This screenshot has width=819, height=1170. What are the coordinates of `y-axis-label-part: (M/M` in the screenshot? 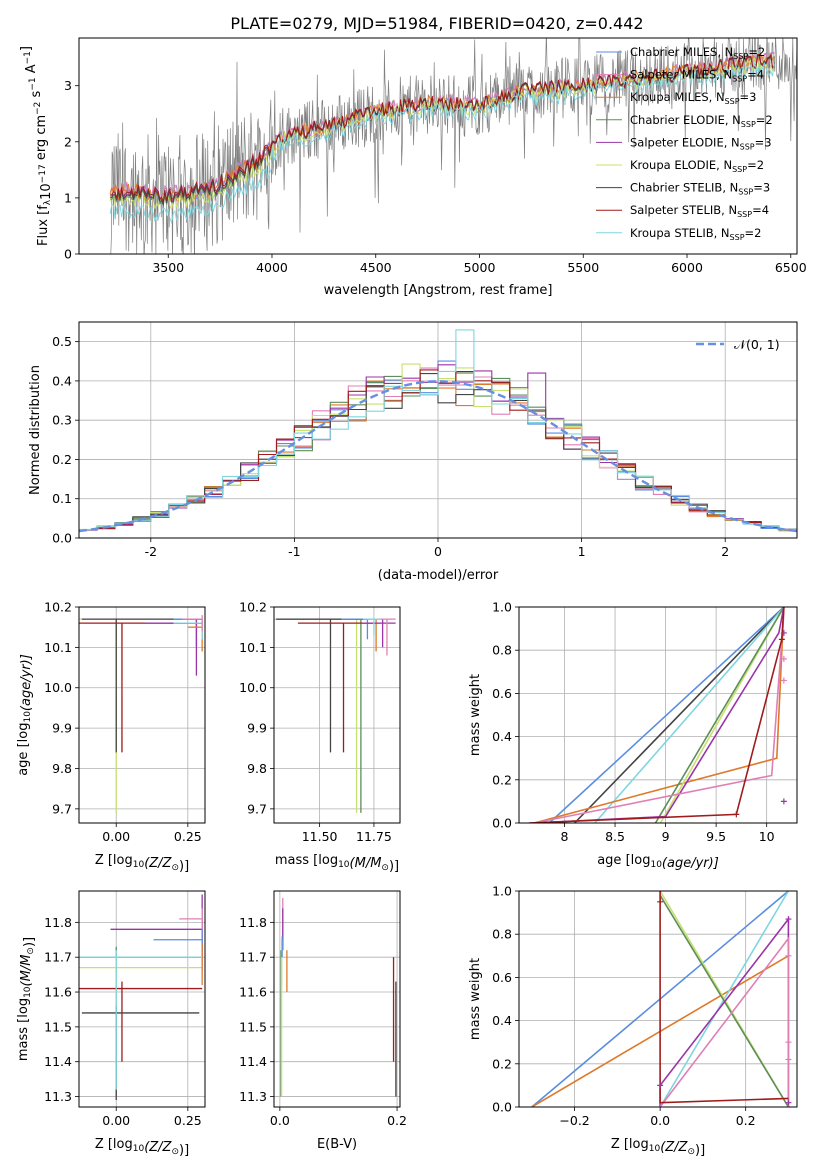 It's located at (26, 971).